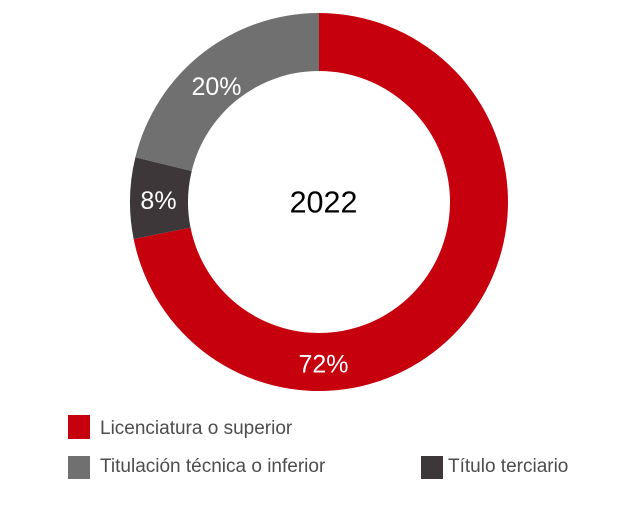 The height and width of the screenshot is (526, 641). What do you see at coordinates (158, 201) in the screenshot?
I see `svg-text: 8%` at bounding box center [158, 201].